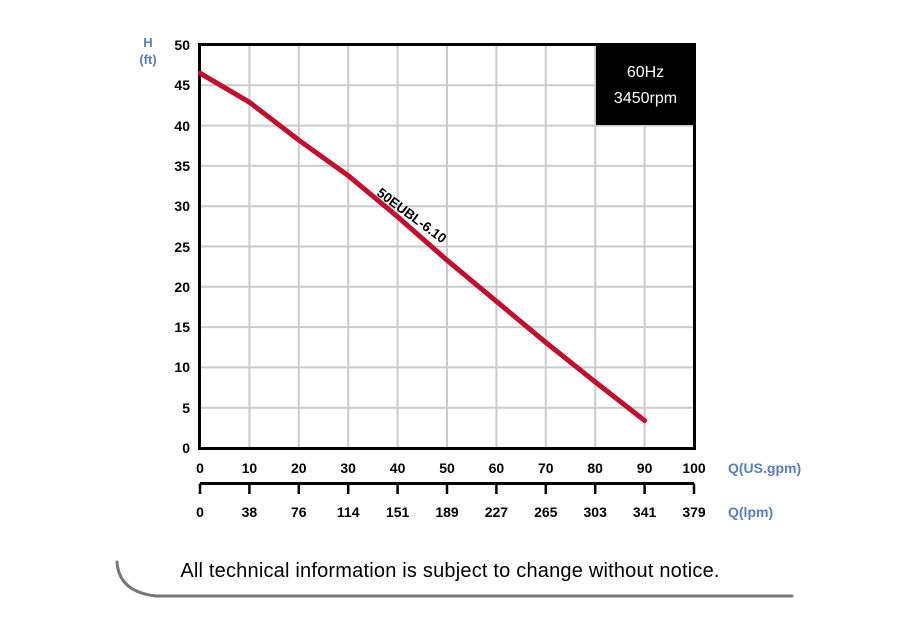 The width and height of the screenshot is (911, 631). What do you see at coordinates (148, 59) in the screenshot?
I see `y-axis-title-unit: (ft)` at bounding box center [148, 59].